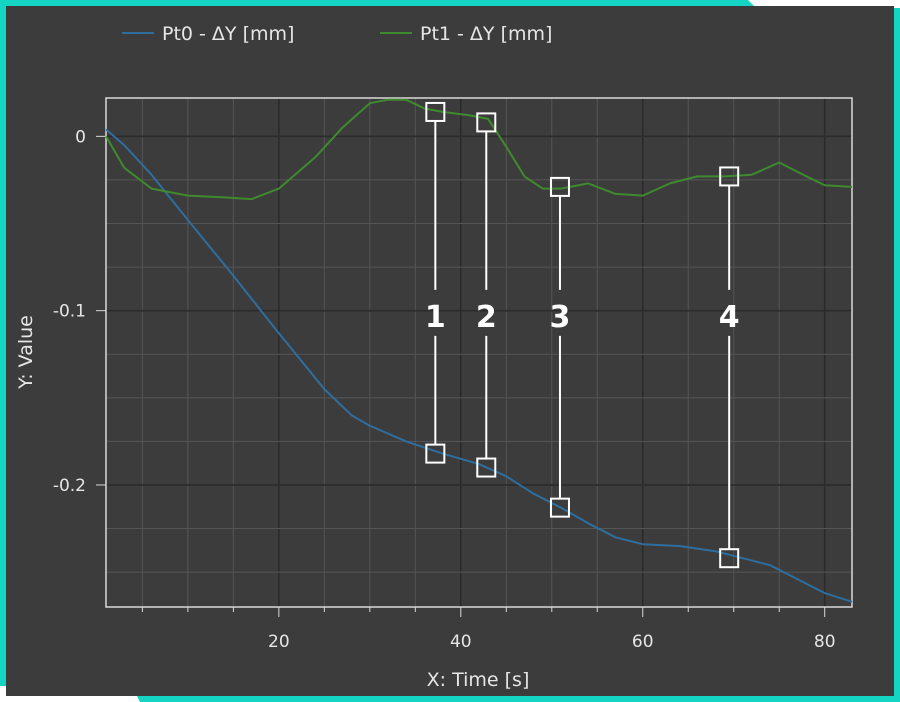 Image resolution: width=900 pixels, height=702 pixels. What do you see at coordinates (643, 642) in the screenshot?
I see `x-tick-label: 60` at bounding box center [643, 642].